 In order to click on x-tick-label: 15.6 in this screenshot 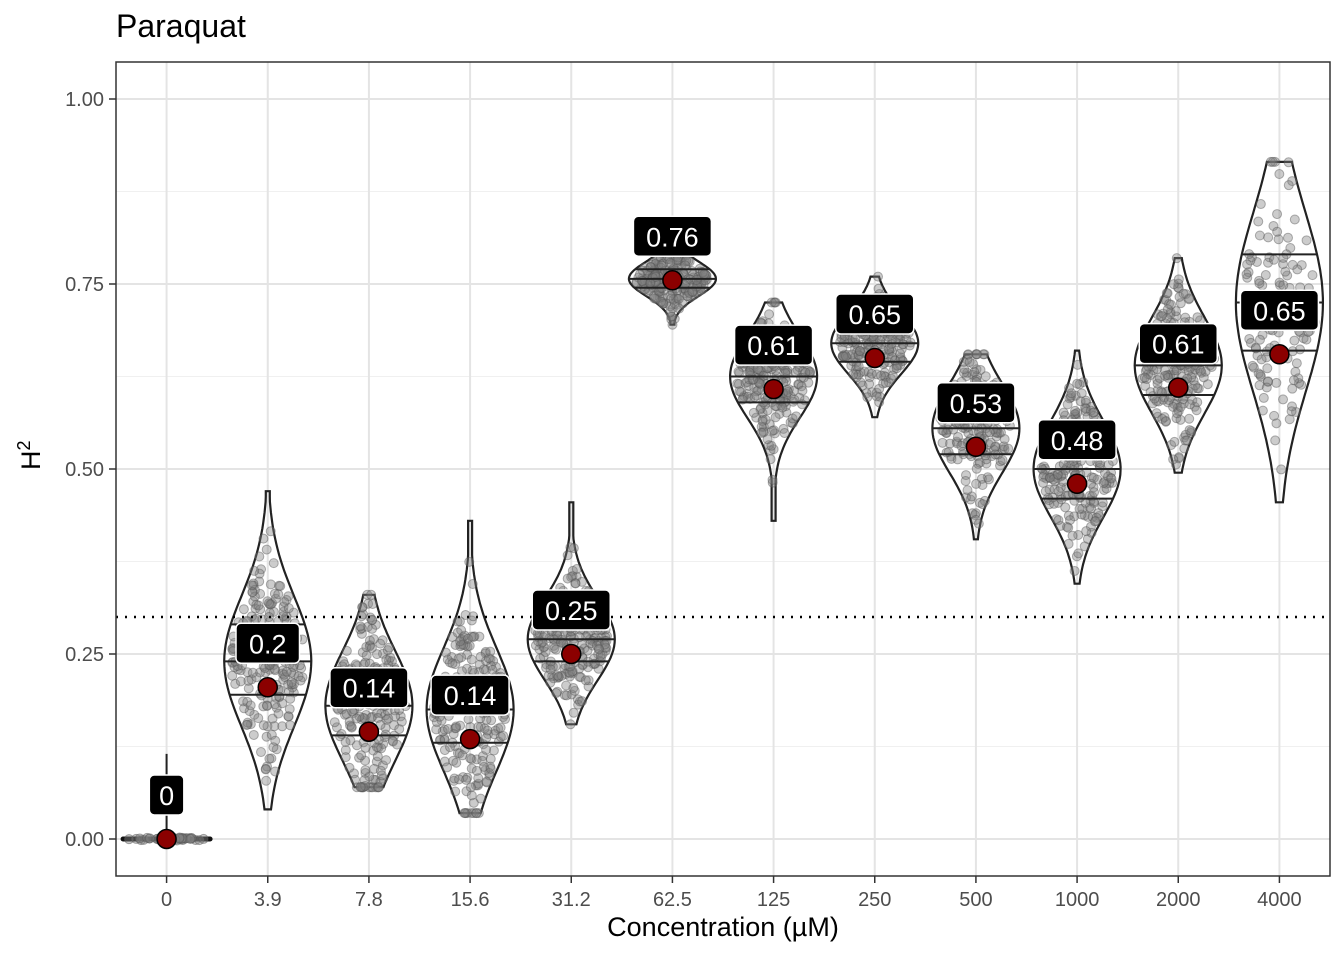, I will do `click(470, 900)`.